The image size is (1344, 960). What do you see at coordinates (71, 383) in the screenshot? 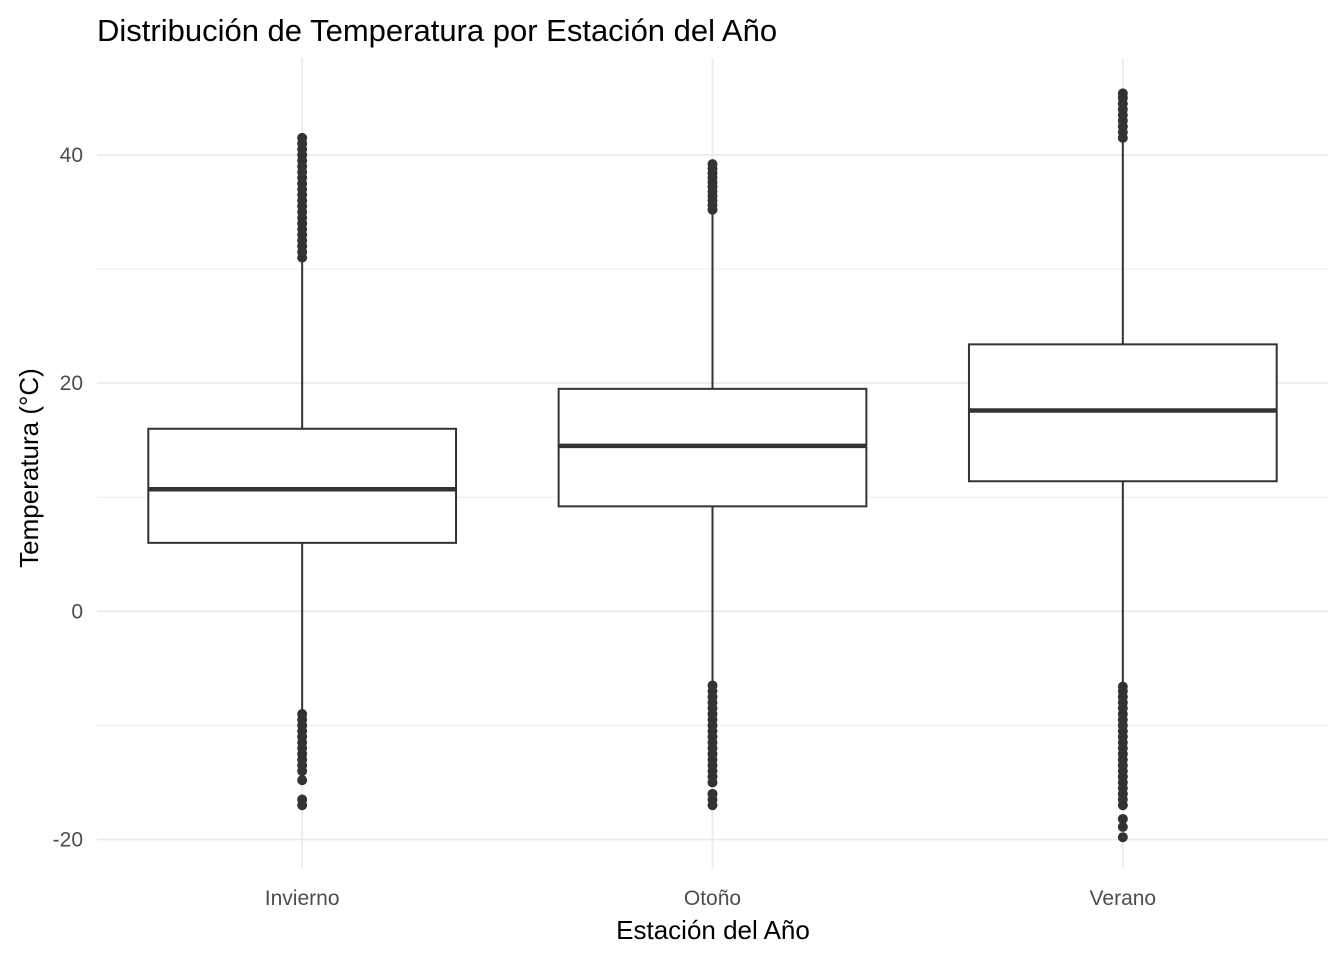
I see `y-tick-label: 20` at bounding box center [71, 383].